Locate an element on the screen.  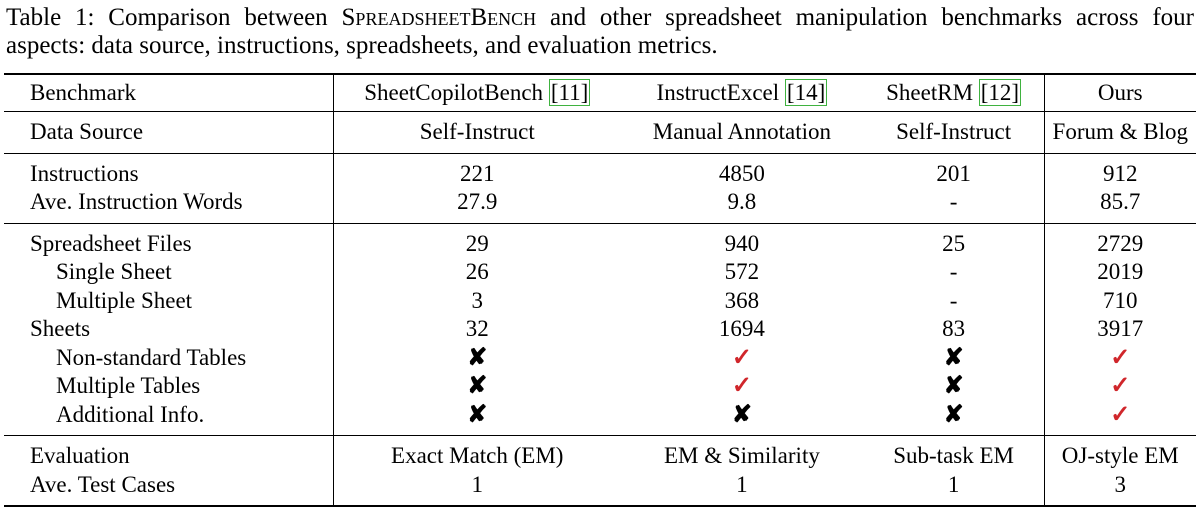
table-cell: 25 is located at coordinates (954, 240).